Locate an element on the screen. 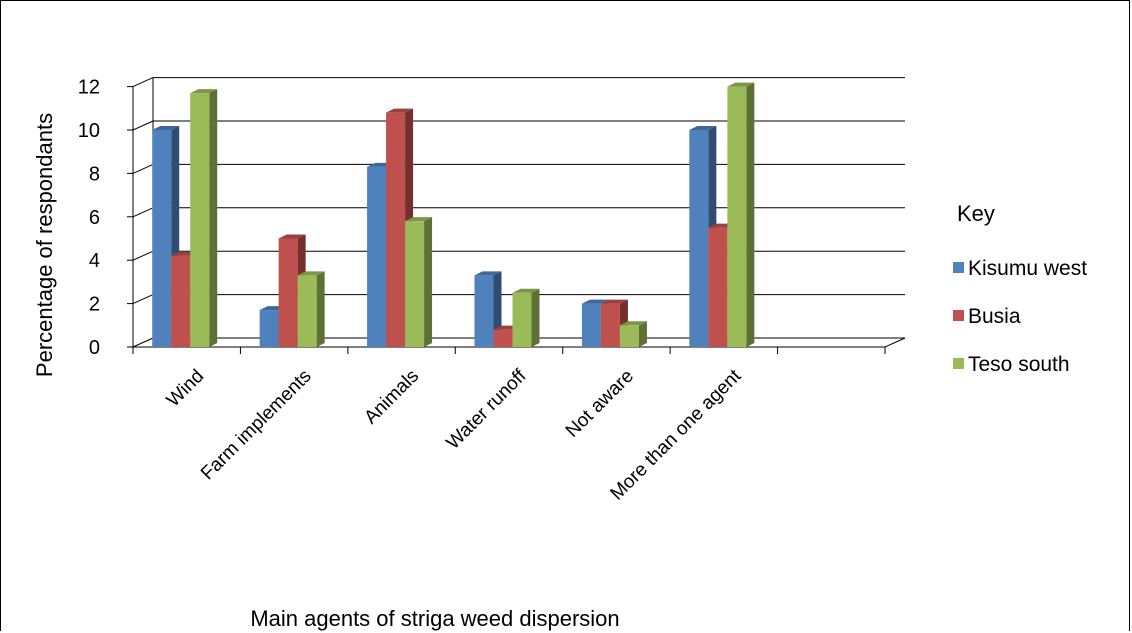 This screenshot has height=633, width=1132. legend-label: Busia is located at coordinates (994, 316).